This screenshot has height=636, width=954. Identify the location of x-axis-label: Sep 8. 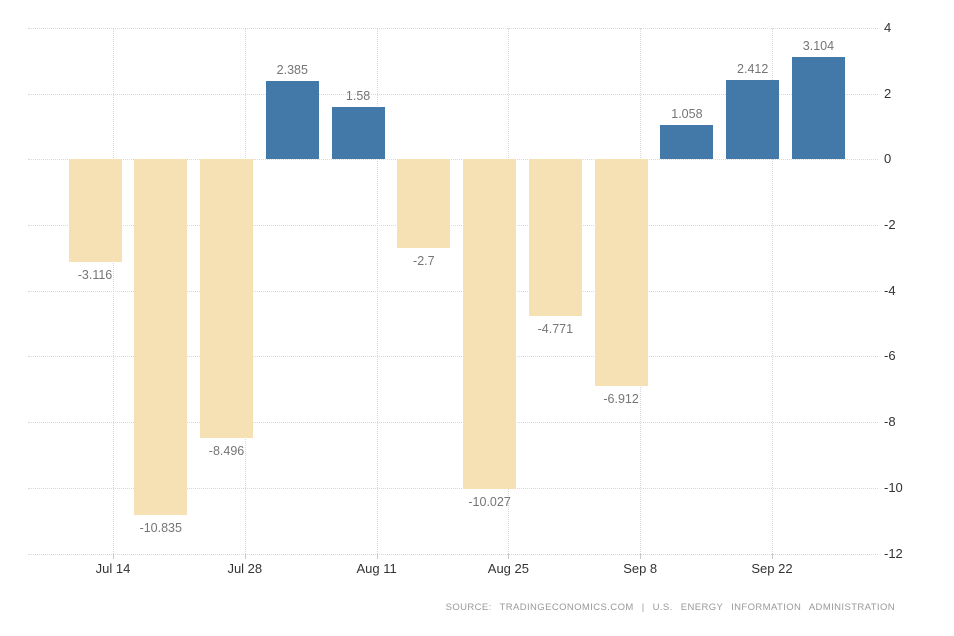
(640, 568).